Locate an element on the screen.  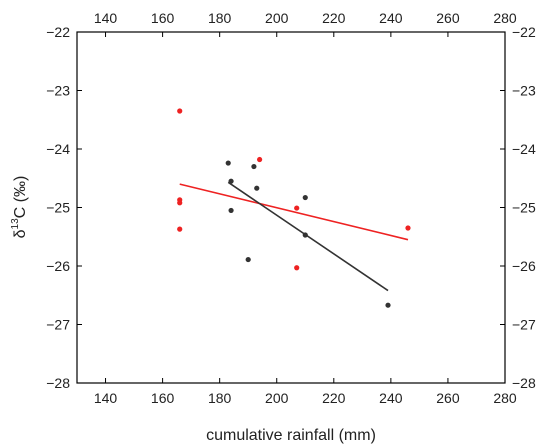
y-tick-label-right: −23 is located at coordinates (524, 91).